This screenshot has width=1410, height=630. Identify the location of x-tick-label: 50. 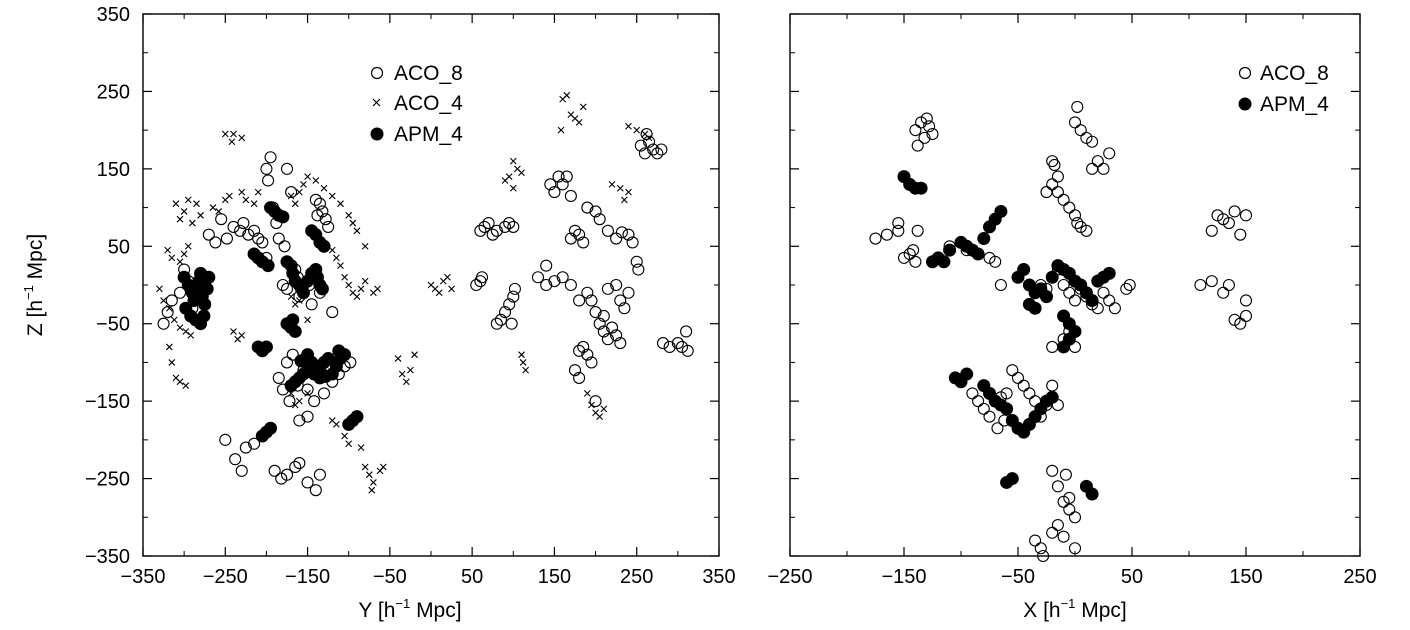
(472, 577).